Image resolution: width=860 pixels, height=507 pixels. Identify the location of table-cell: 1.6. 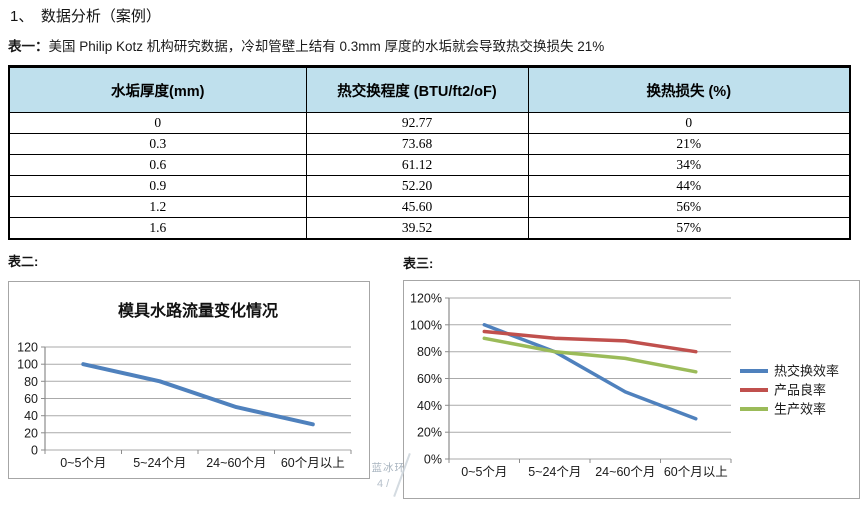
(157, 228).